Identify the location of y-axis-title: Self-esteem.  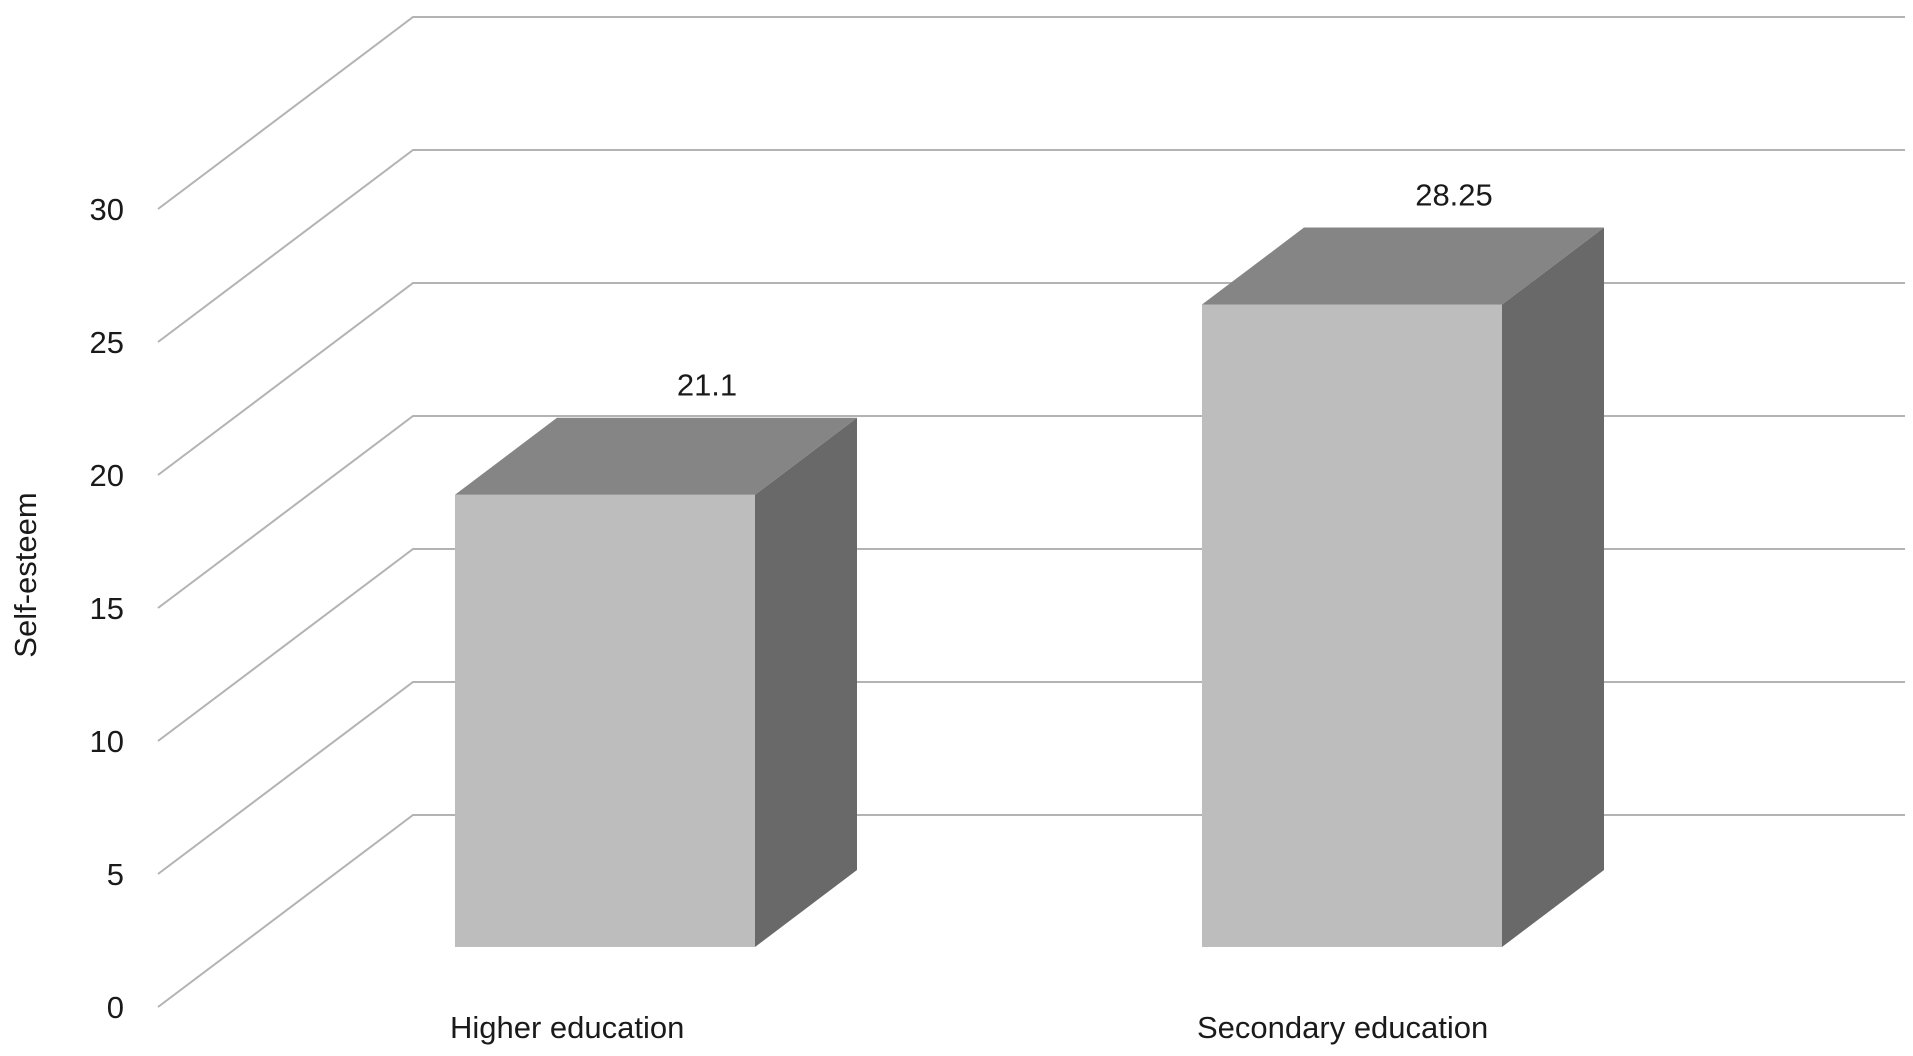
(25, 574).